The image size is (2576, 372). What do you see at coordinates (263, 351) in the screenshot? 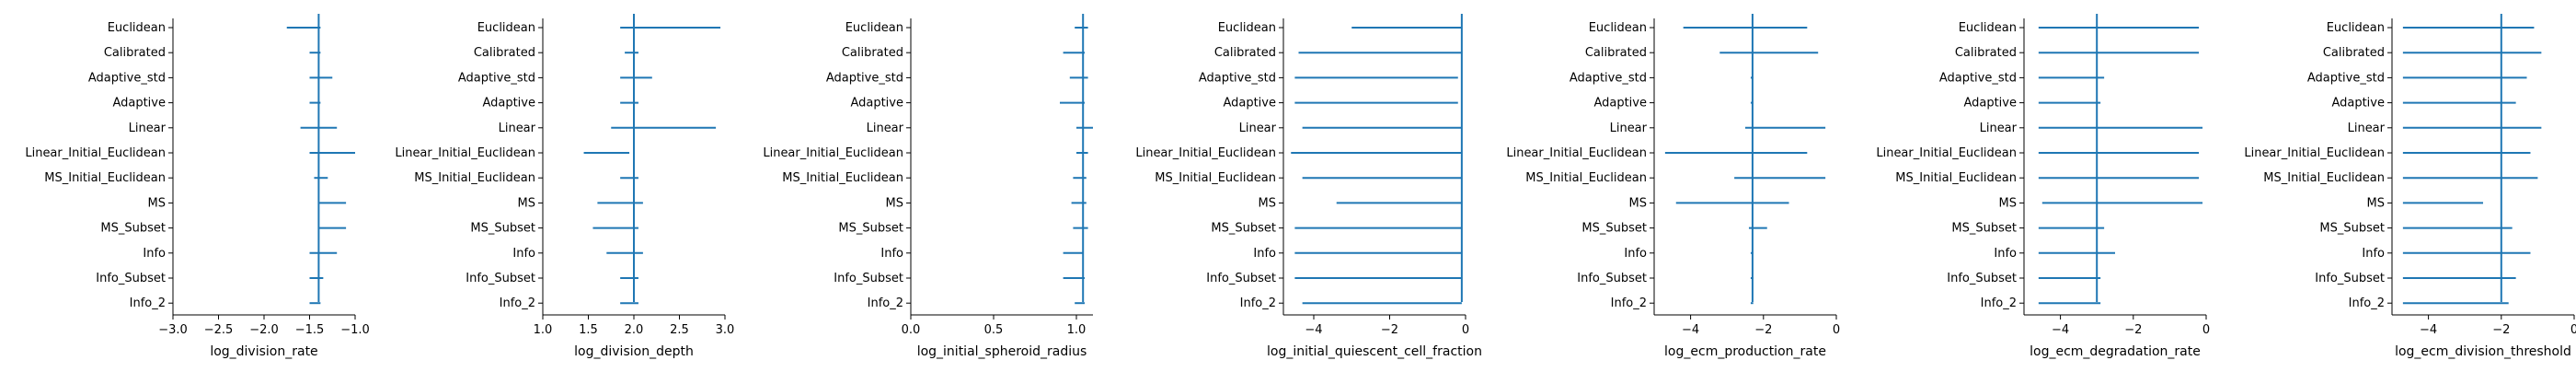
I see `x-axis-label: log_division_rate` at bounding box center [263, 351].